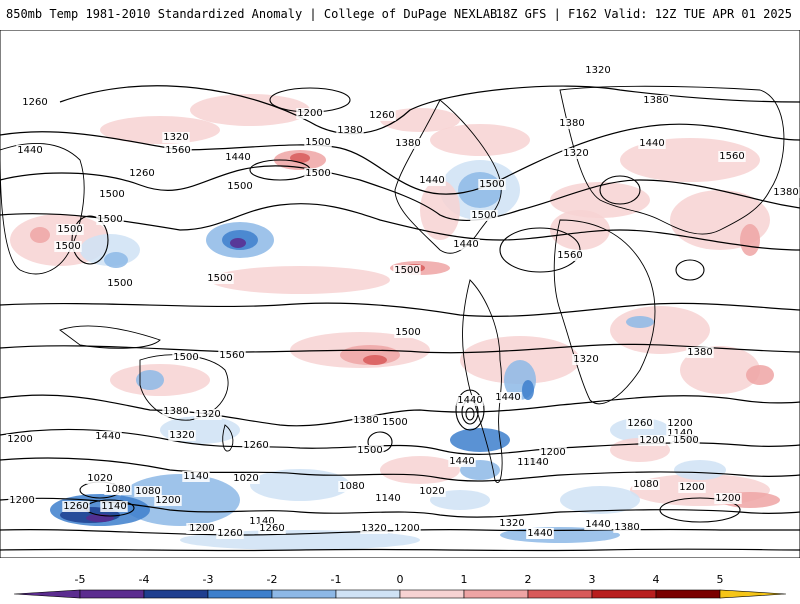 This screenshot has height=604, width=800. What do you see at coordinates (110, 337) in the screenshot?
I see `coastline` at bounding box center [110, 337].